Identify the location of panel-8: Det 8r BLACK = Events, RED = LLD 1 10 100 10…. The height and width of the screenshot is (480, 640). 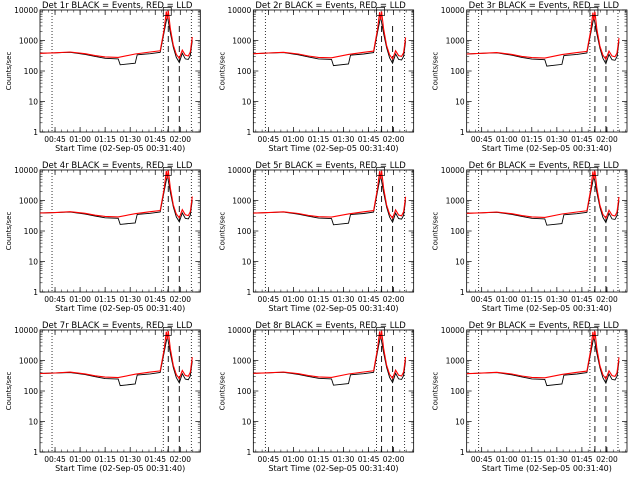
(316, 397).